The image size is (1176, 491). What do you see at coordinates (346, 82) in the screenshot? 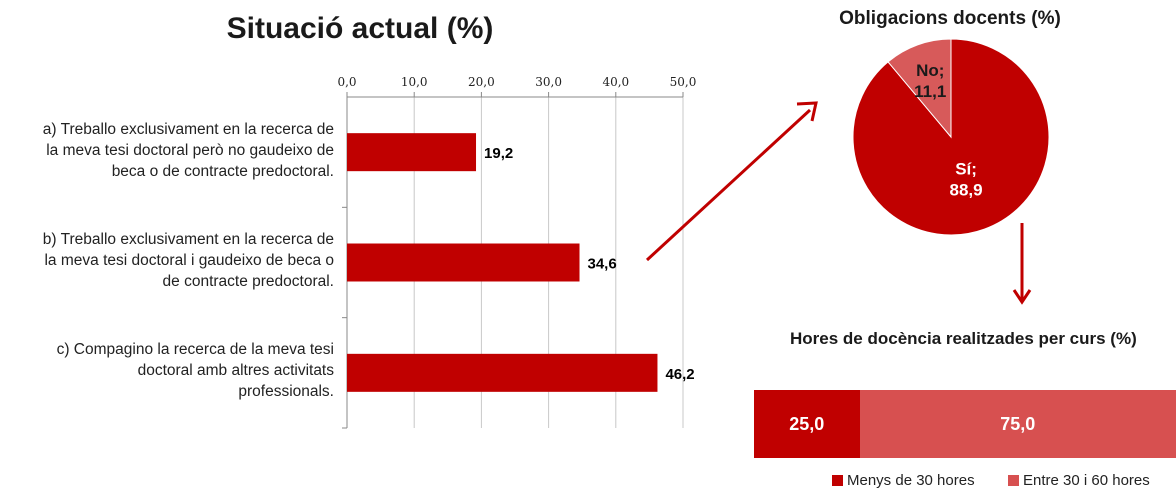
I see `x-tick-label: 0,0` at bounding box center [346, 82].